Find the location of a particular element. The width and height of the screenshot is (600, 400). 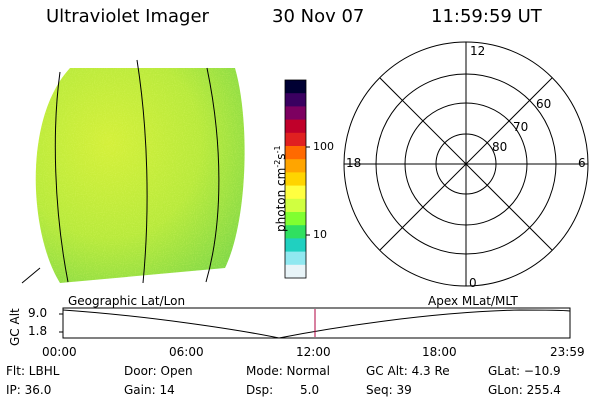

lat-label-80: 80 is located at coordinates (500, 147).